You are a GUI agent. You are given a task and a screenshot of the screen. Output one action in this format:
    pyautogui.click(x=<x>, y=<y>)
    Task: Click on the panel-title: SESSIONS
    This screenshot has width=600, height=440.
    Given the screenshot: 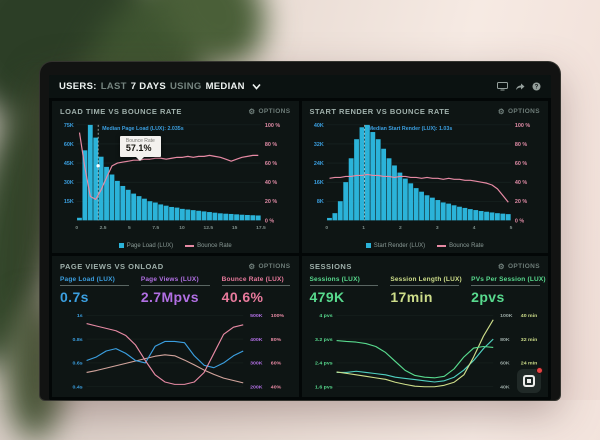 What is the action you would take?
    pyautogui.click(x=330, y=266)
    